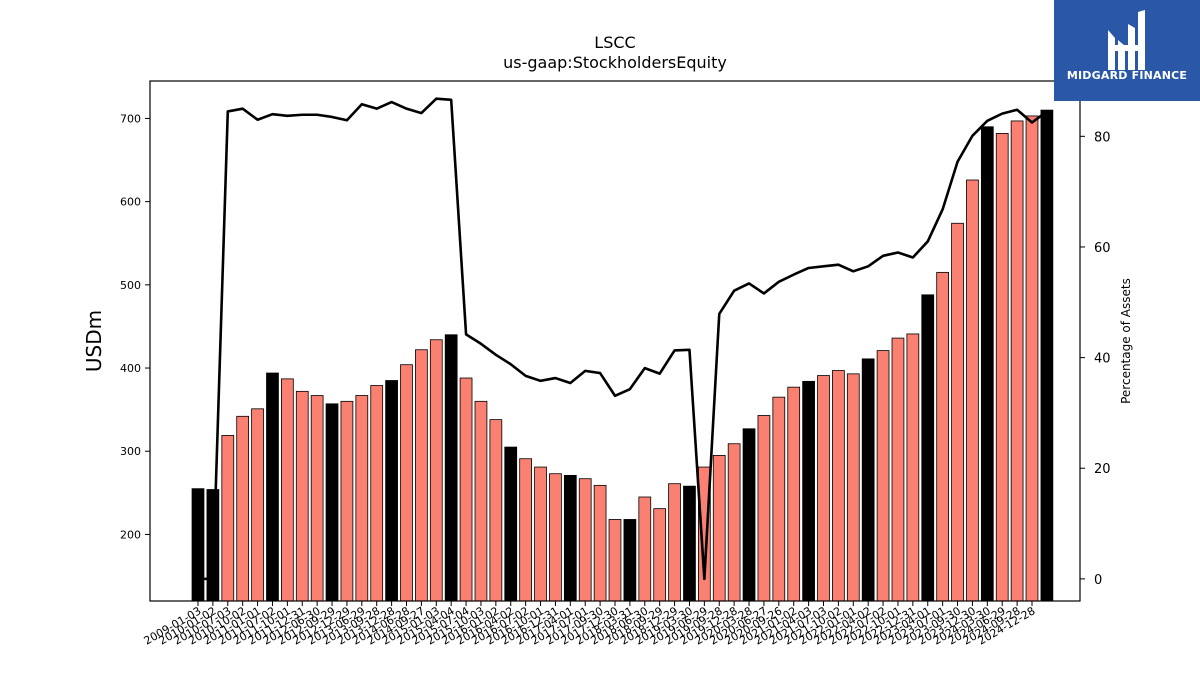 This screenshot has width=1200, height=675. I want to click on bar-undefined, so click(1047, 355).